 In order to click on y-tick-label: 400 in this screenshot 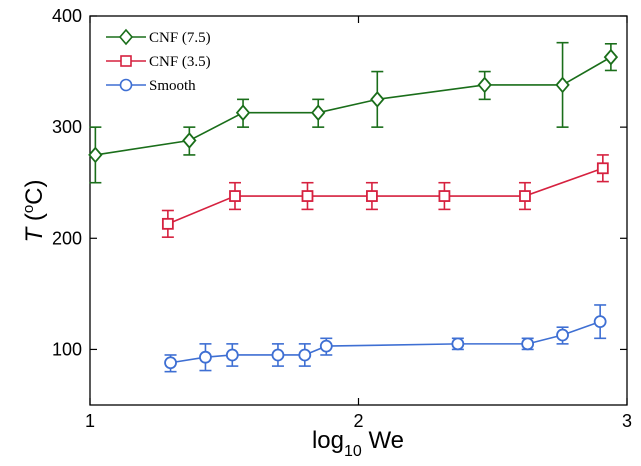, I will do `click(67, 16)`.